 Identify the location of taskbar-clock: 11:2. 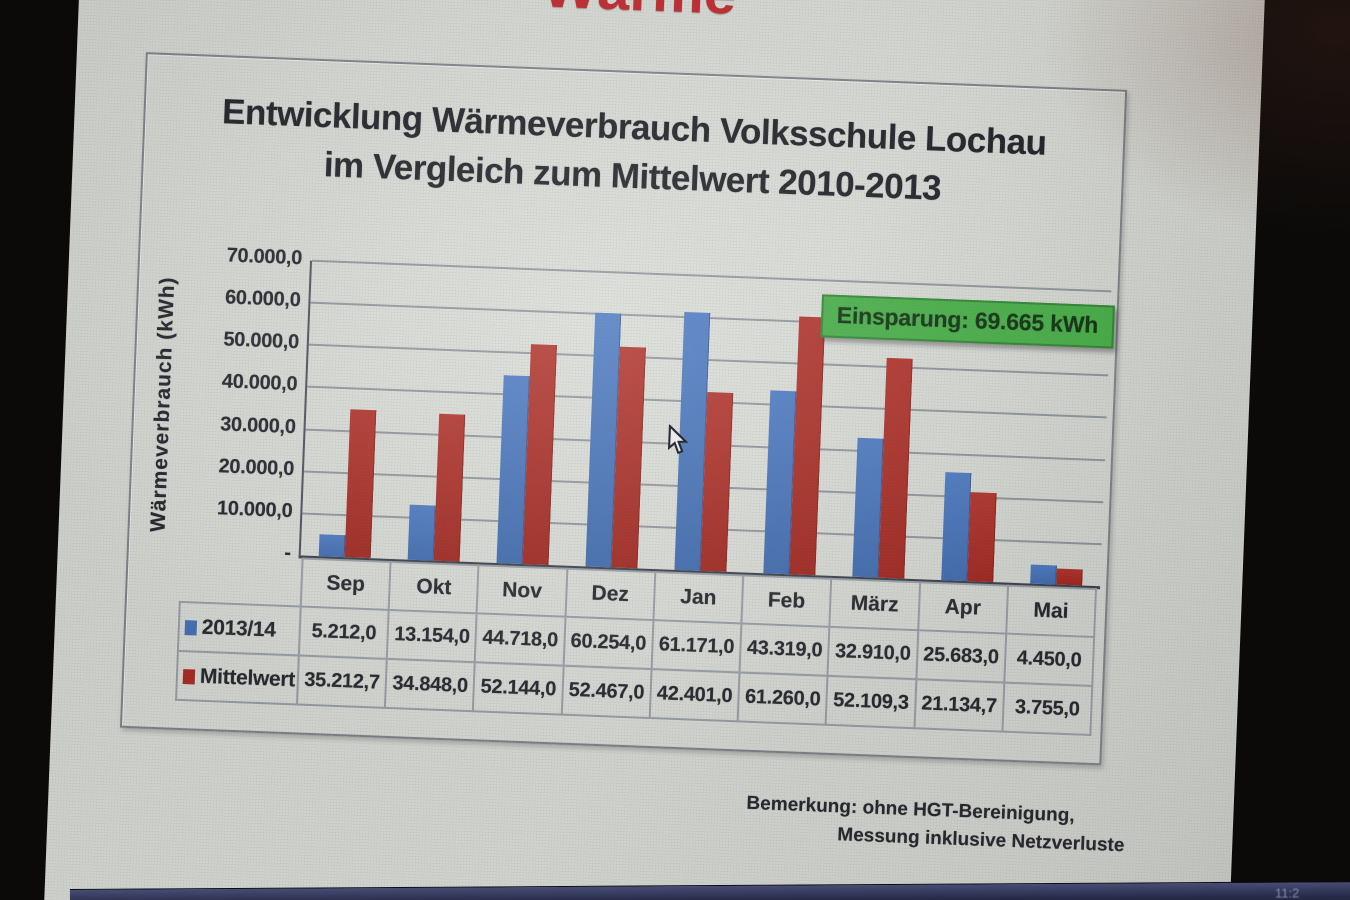
(1287, 892).